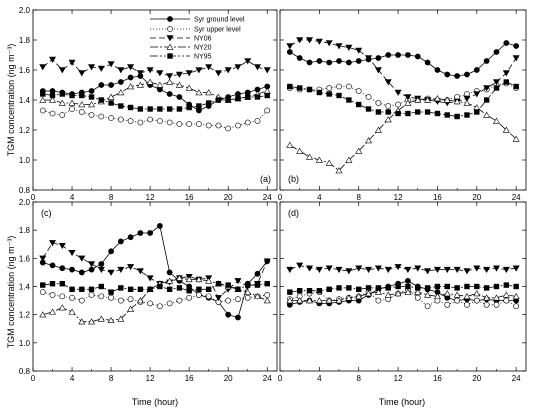  I want to click on y-tick-label: 0.8, so click(25, 371).